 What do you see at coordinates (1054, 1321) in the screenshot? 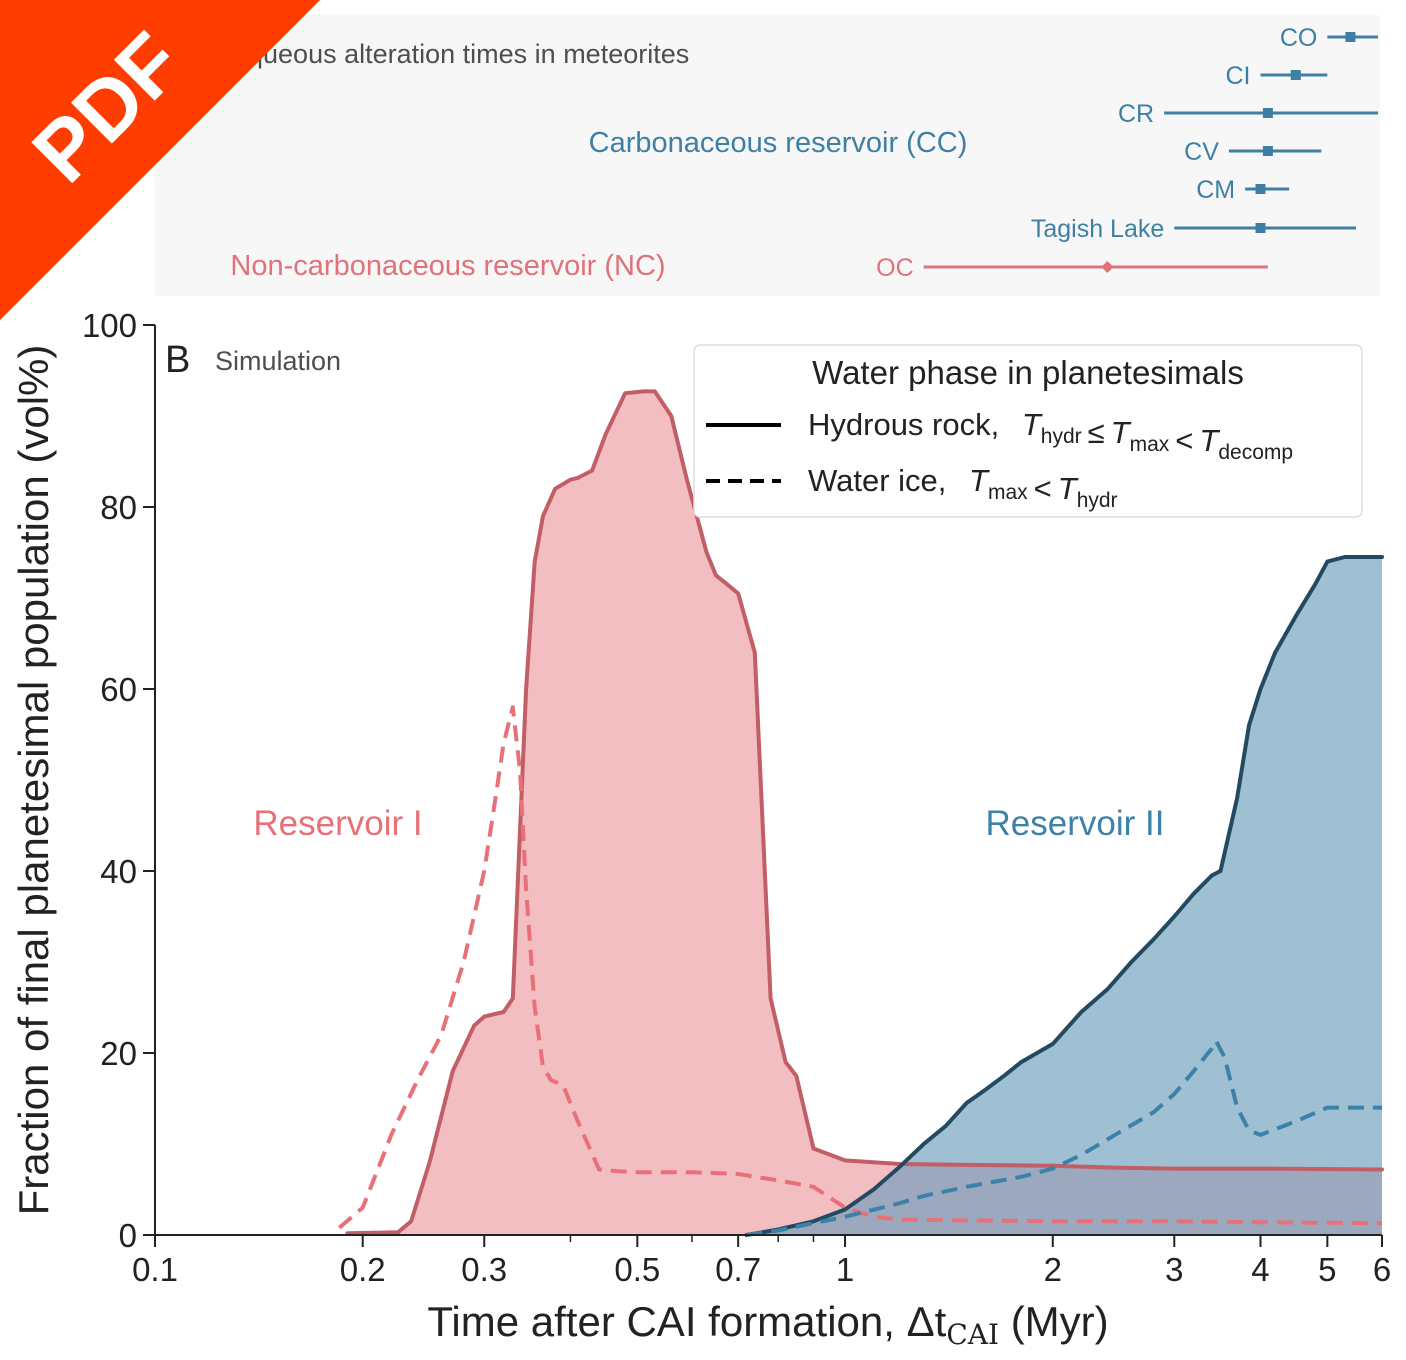
I see `x-axis-label-unit: (Myr)` at bounding box center [1054, 1321].